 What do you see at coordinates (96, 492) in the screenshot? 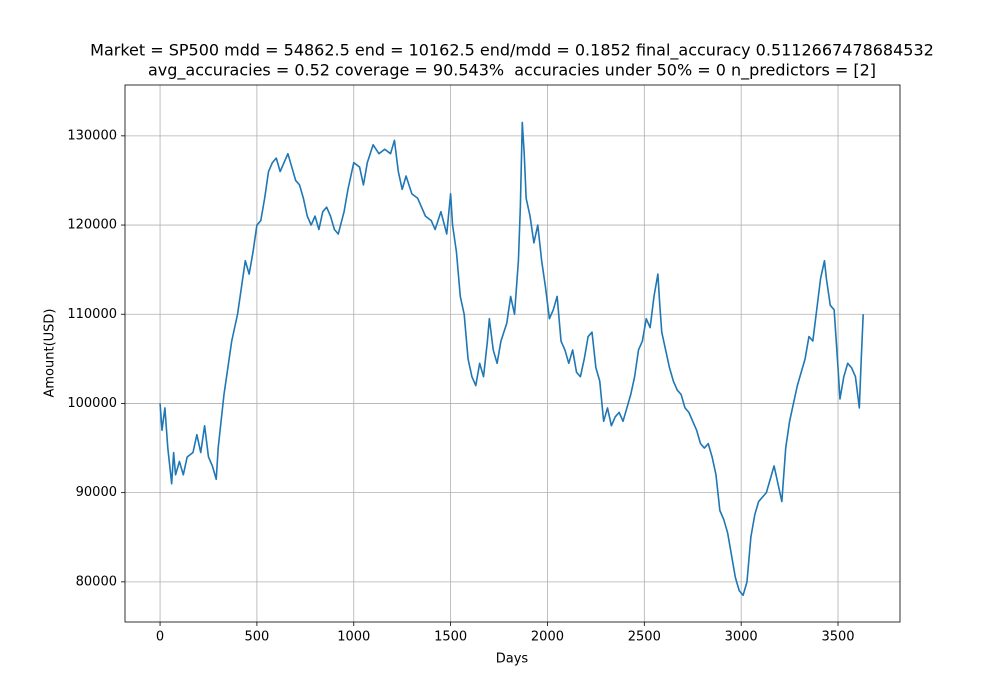
I see `y-tick-label: 90000` at bounding box center [96, 492].